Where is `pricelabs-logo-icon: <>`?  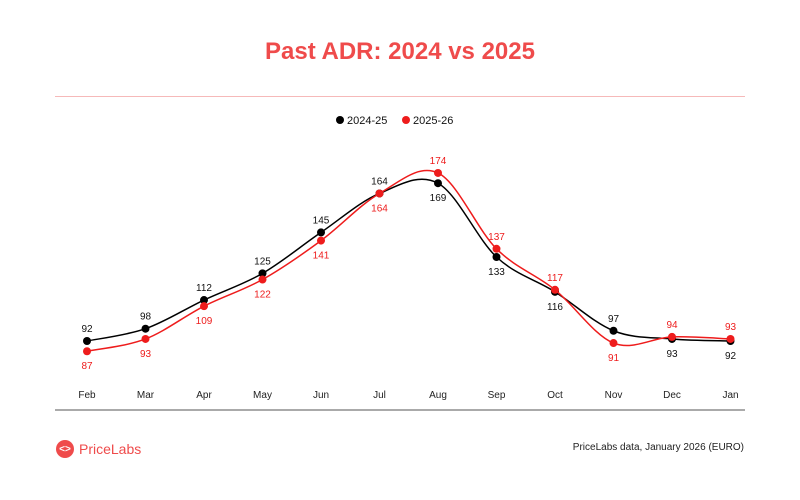 pricelabs-logo-icon: <> is located at coordinates (65, 449).